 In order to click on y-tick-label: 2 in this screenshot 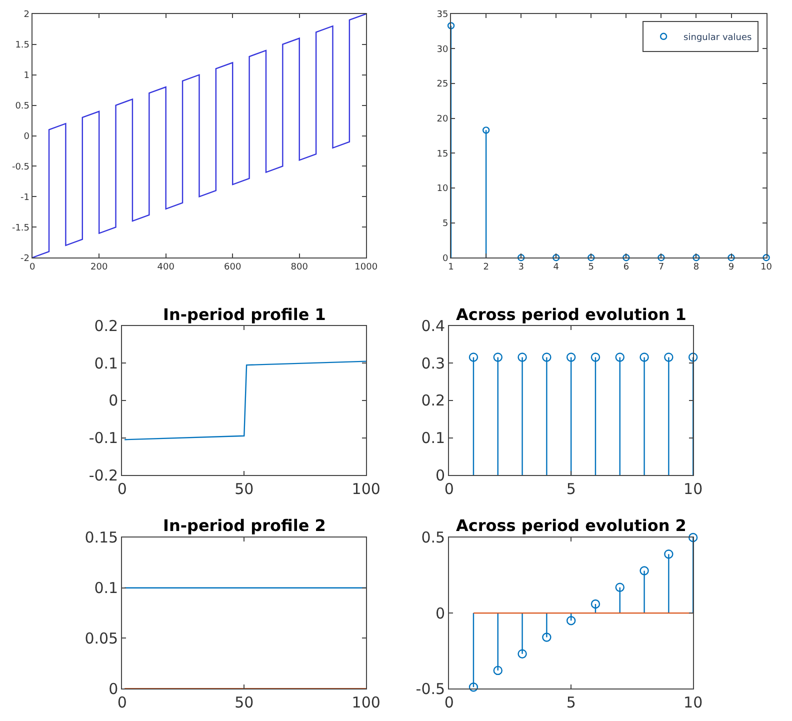, I will do `click(27, 15)`.